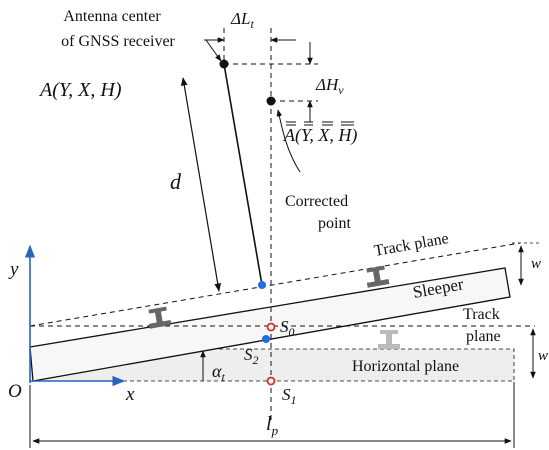 This screenshot has height=450, width=549. Describe the element at coordinates (118, 41) in the screenshot. I see `antenna-label-line2: of GNSS receiver` at that location.